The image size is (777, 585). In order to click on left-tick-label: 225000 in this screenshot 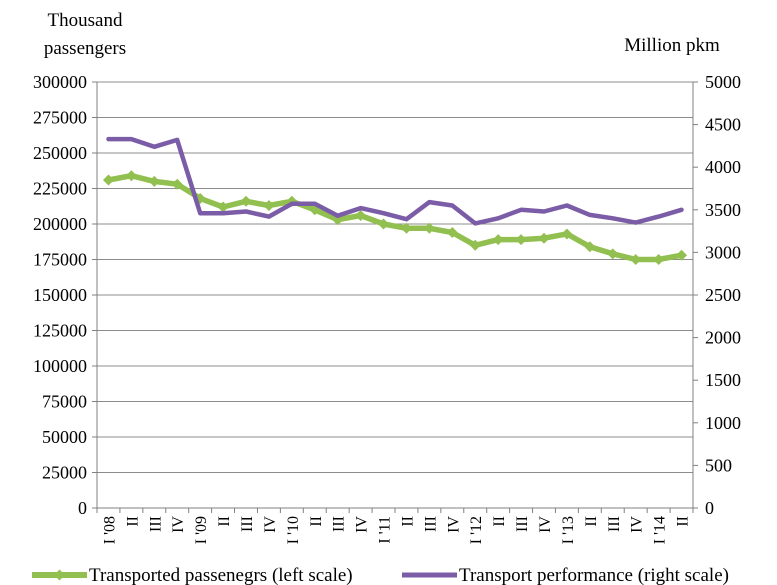, I will do `click(60, 189)`.